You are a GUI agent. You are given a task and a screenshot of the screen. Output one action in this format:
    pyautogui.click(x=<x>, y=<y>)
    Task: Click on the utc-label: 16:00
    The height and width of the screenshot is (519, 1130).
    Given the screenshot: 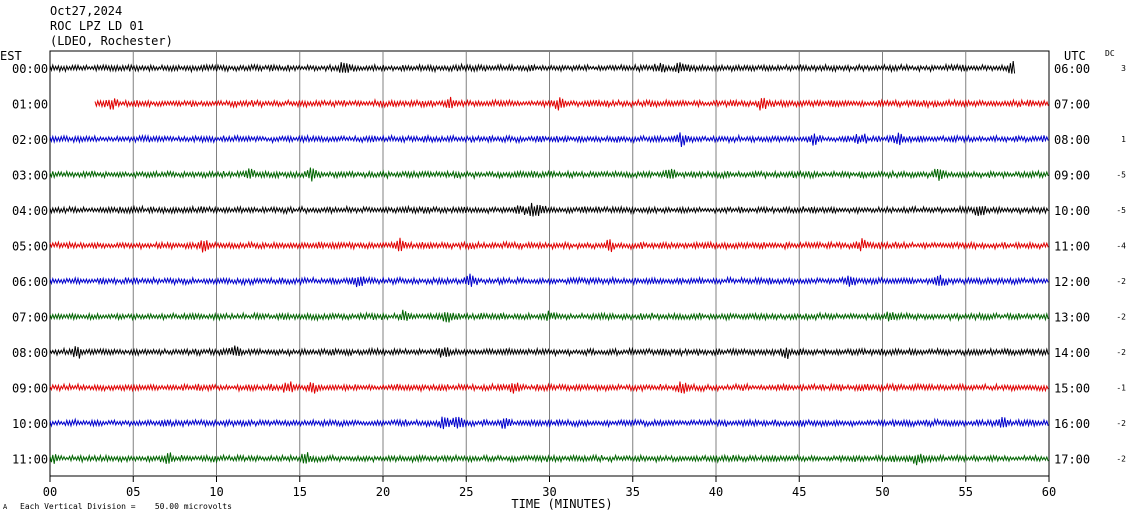 What is the action you would take?
    pyautogui.click(x=1072, y=424)
    